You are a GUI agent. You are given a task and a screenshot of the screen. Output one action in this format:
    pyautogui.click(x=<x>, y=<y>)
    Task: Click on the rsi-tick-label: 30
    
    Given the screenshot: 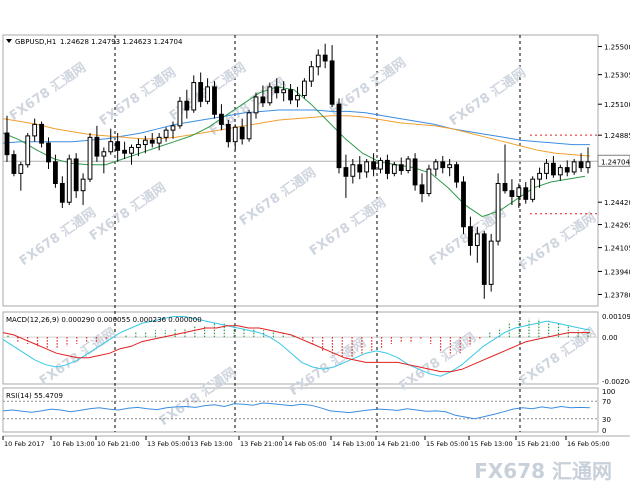 What is the action you would take?
    pyautogui.click(x=606, y=420)
    